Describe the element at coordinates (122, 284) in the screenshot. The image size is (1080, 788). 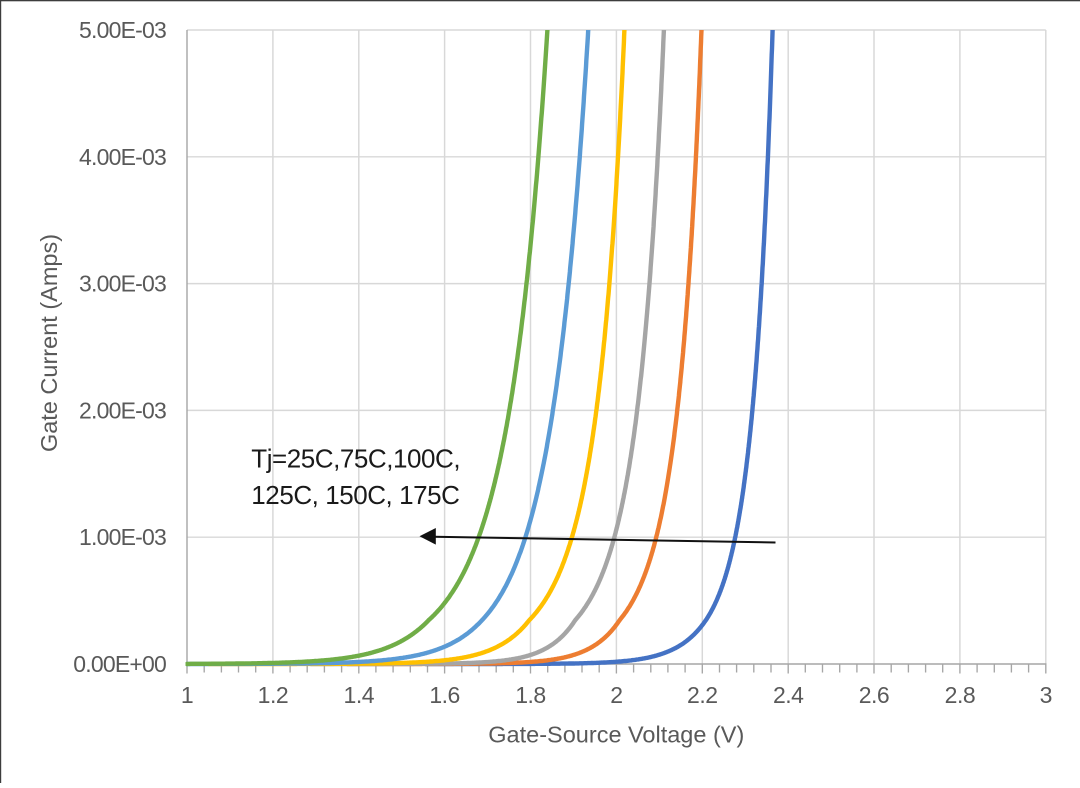
I see `svg-text: 3.00E-03` at that location.